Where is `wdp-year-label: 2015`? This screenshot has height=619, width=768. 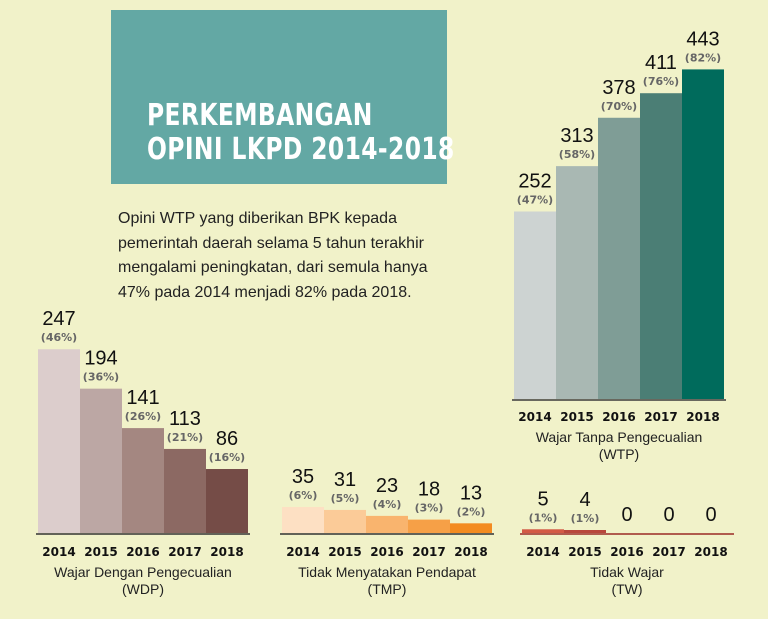 wdp-year-label: 2015 is located at coordinates (100, 552).